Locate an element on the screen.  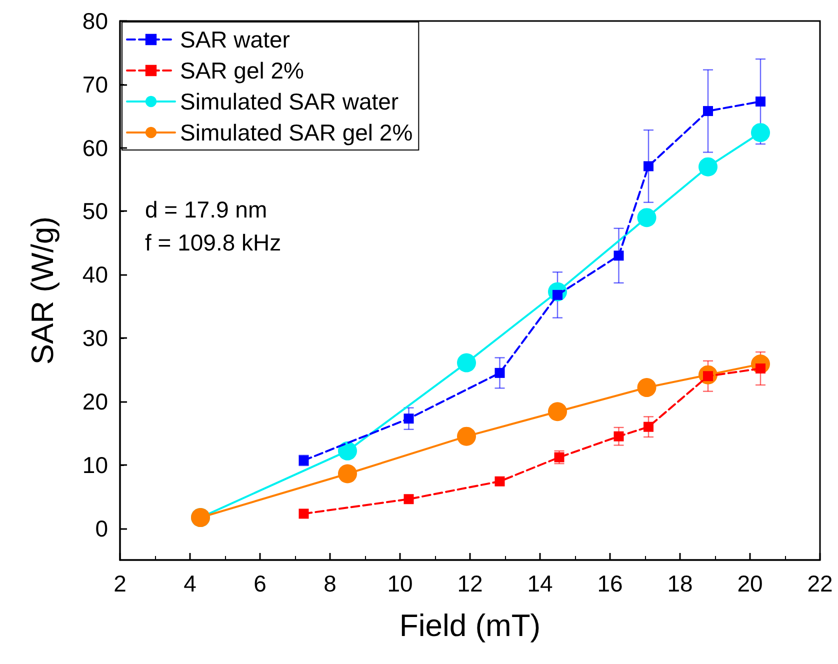
x-axis-title: Field (mT) is located at coordinates (470, 625).